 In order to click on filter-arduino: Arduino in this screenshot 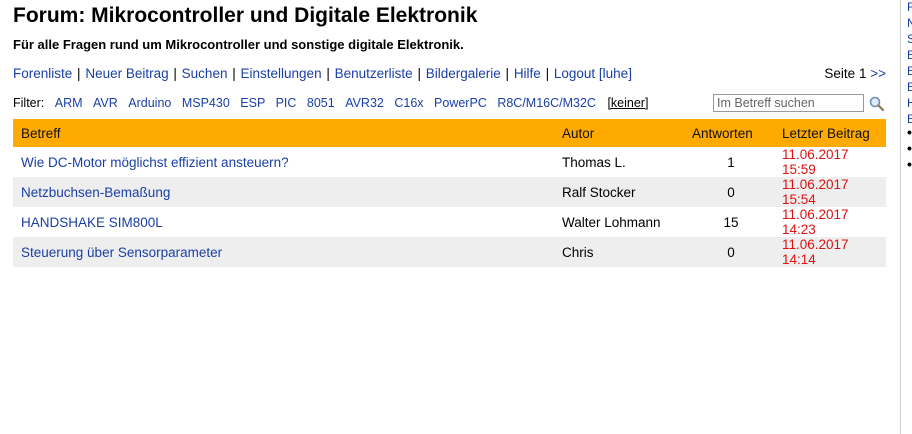, I will do `click(150, 103)`.